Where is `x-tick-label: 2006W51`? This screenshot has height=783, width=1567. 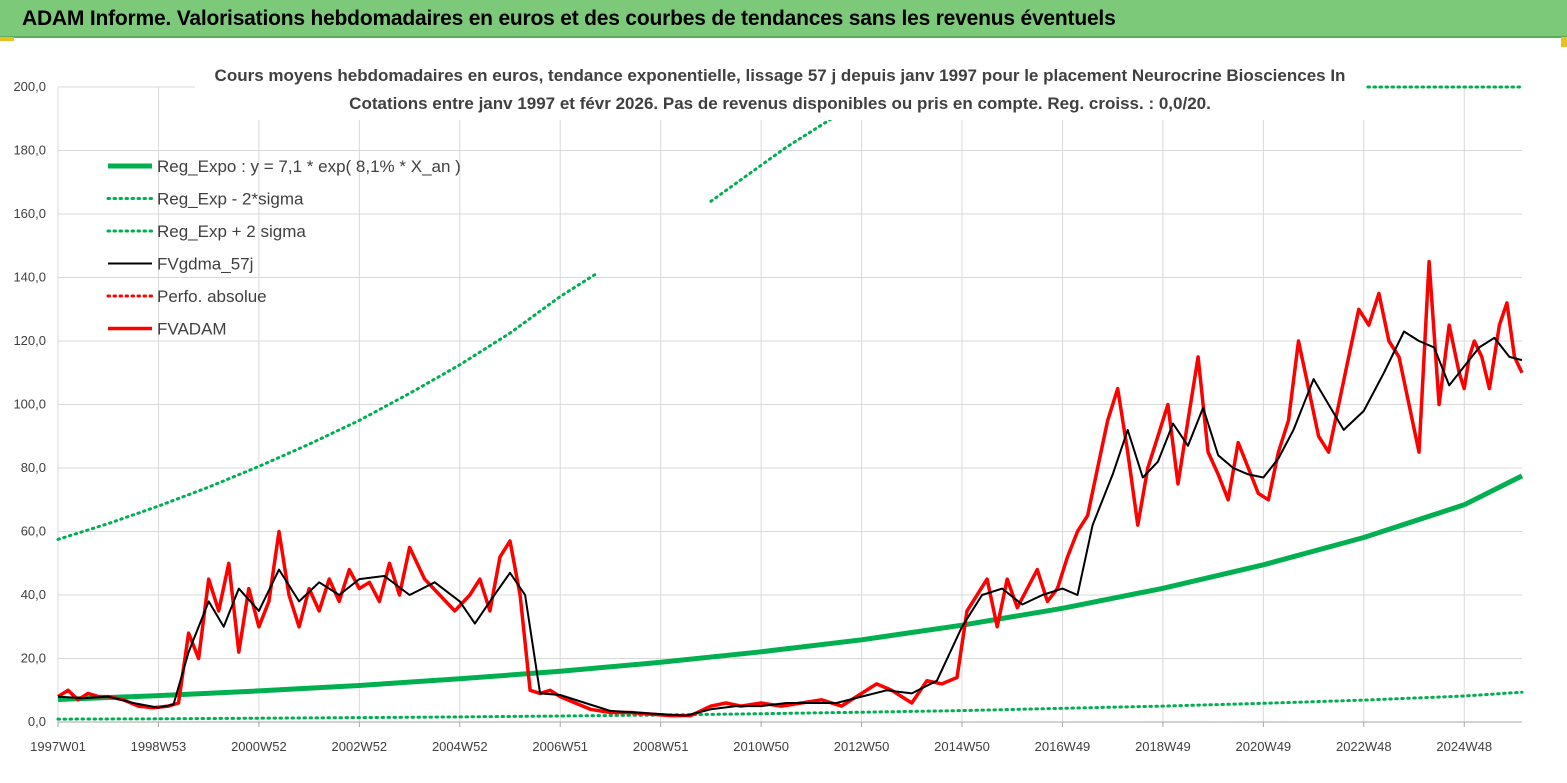
x-tick-label: 2006W51 is located at coordinates (560, 746).